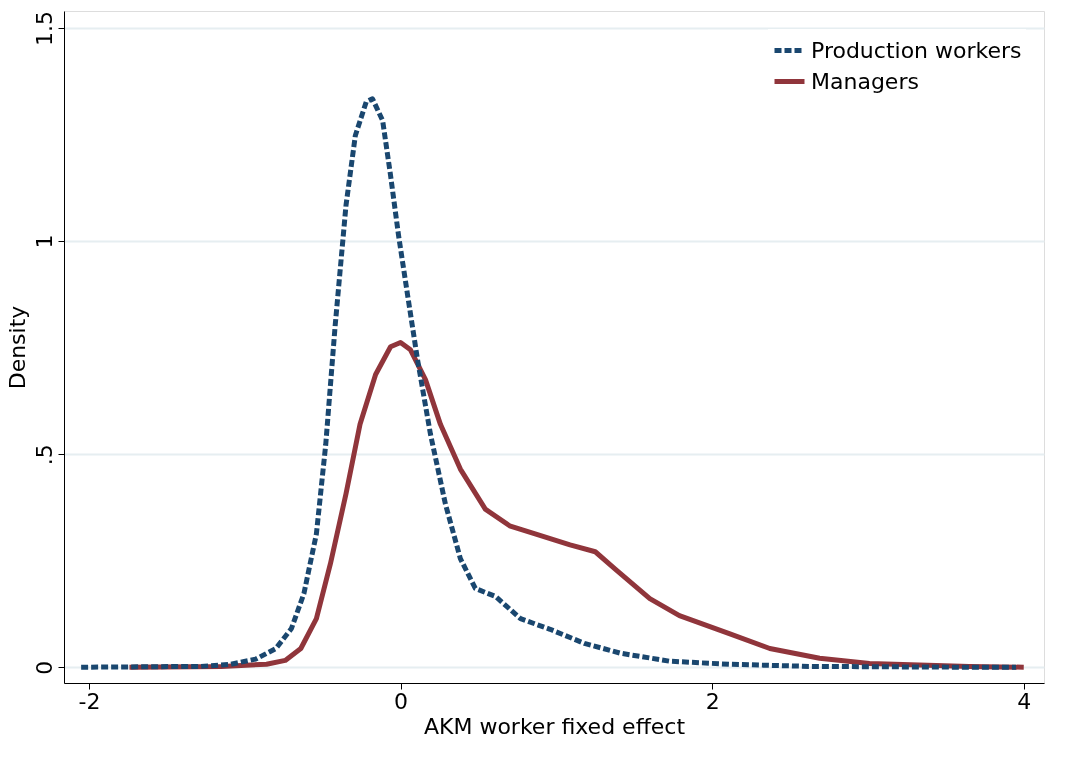  What do you see at coordinates (44, 241) in the screenshot?
I see `y-tick-label: 1` at bounding box center [44, 241].